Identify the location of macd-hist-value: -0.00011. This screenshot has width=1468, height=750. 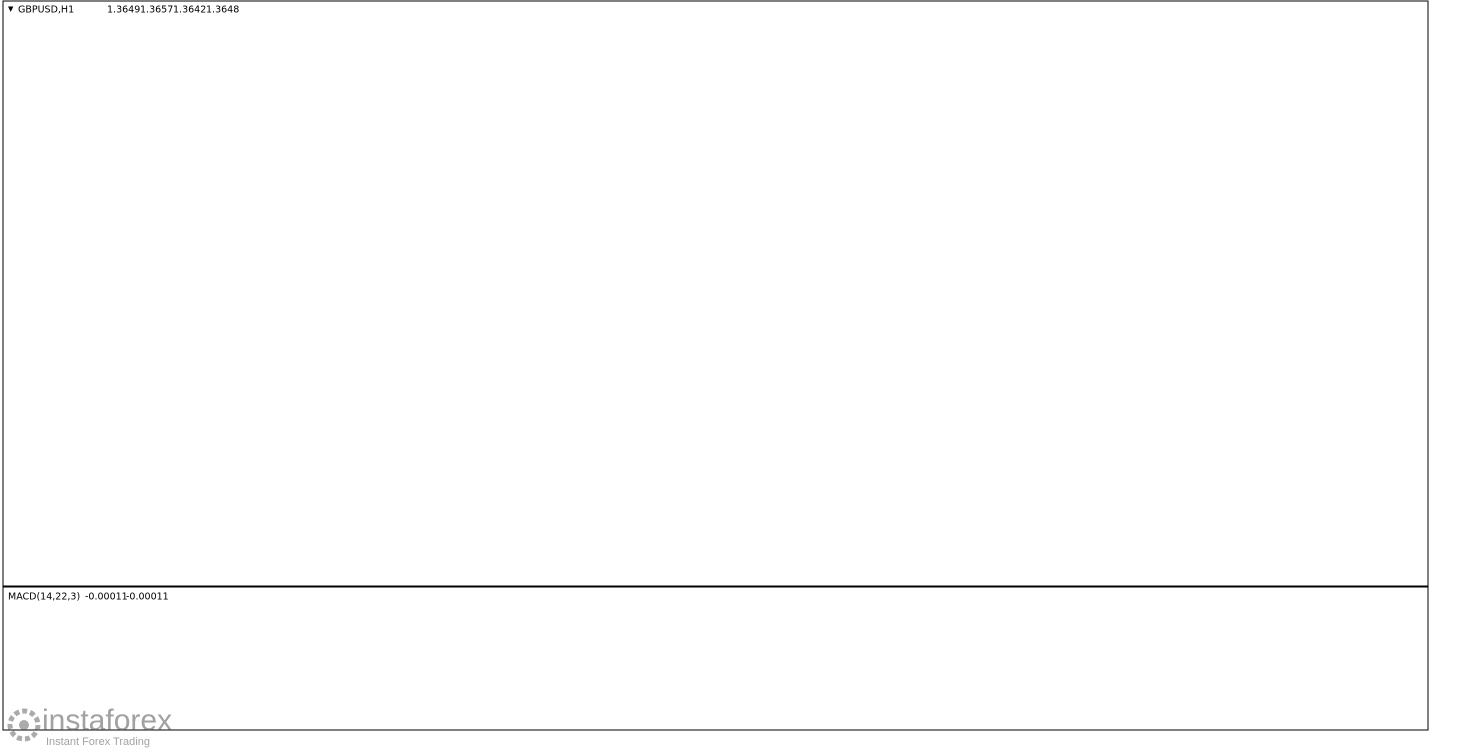
(106, 597).